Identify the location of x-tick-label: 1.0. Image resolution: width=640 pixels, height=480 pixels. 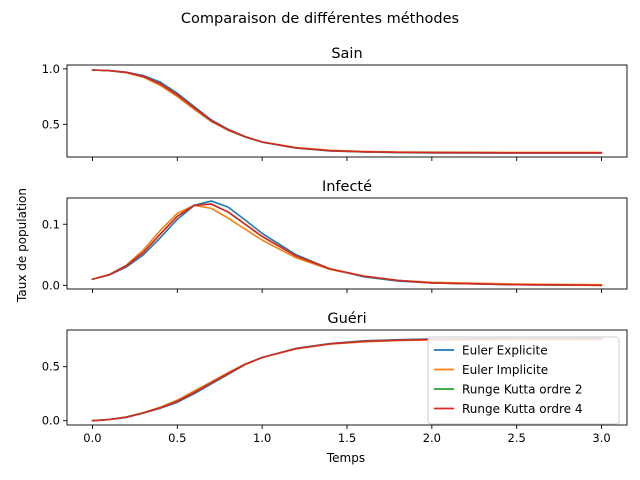
(262, 438).